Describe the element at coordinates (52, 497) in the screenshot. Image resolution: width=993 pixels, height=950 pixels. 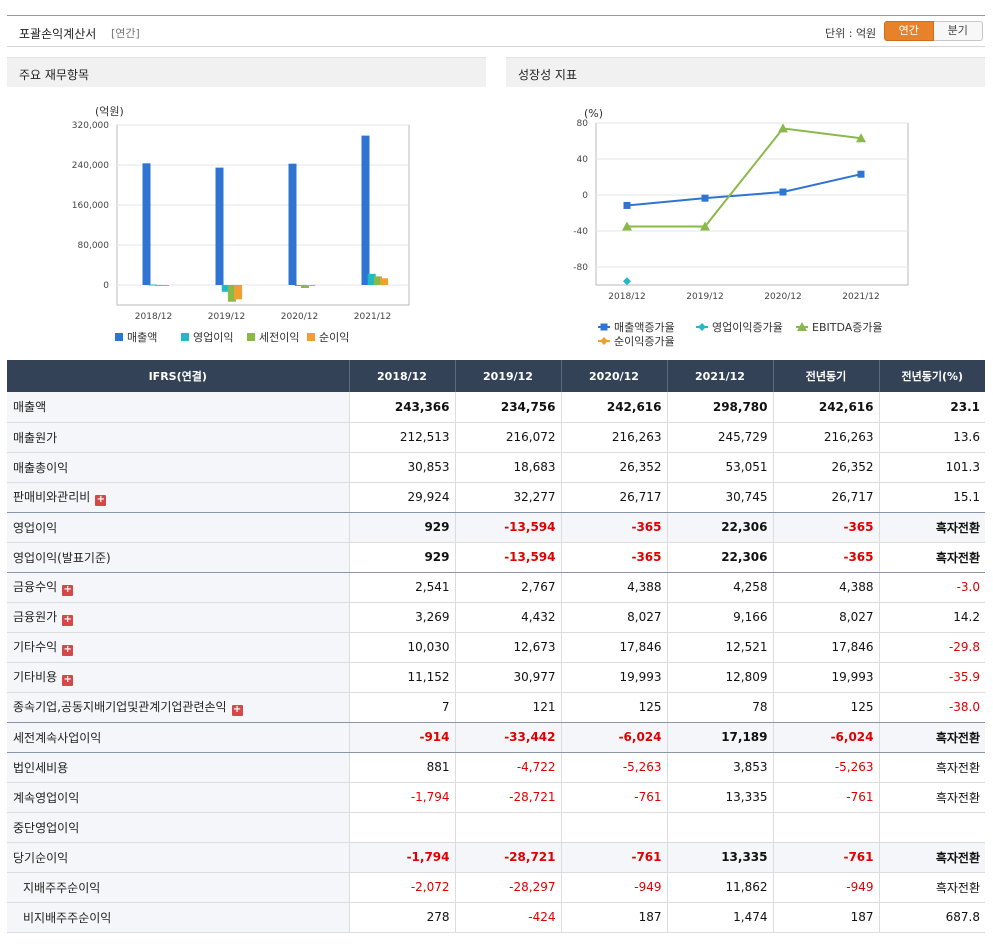
I see `row-label-text: 판매비와관리비` at that location.